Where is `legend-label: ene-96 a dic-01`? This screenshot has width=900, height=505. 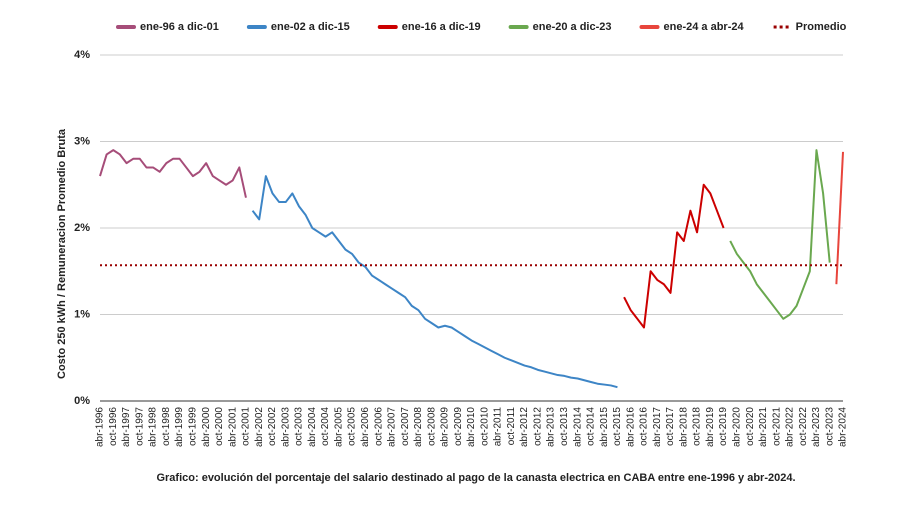
legend-label: ene-96 a dic-01 is located at coordinates (179, 27).